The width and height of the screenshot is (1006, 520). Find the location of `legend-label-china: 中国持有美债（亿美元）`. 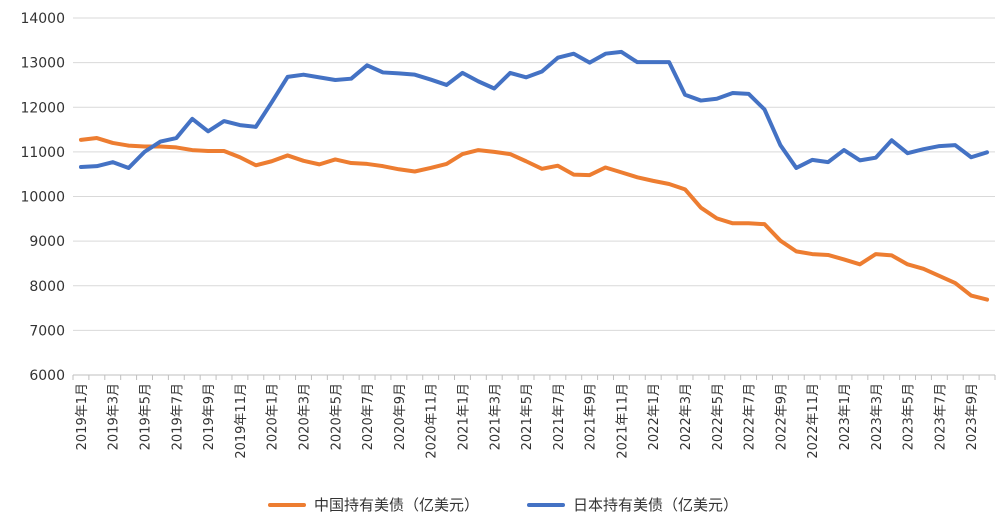

legend-label-china: 中国持有美债（亿美元） is located at coordinates (396, 505).